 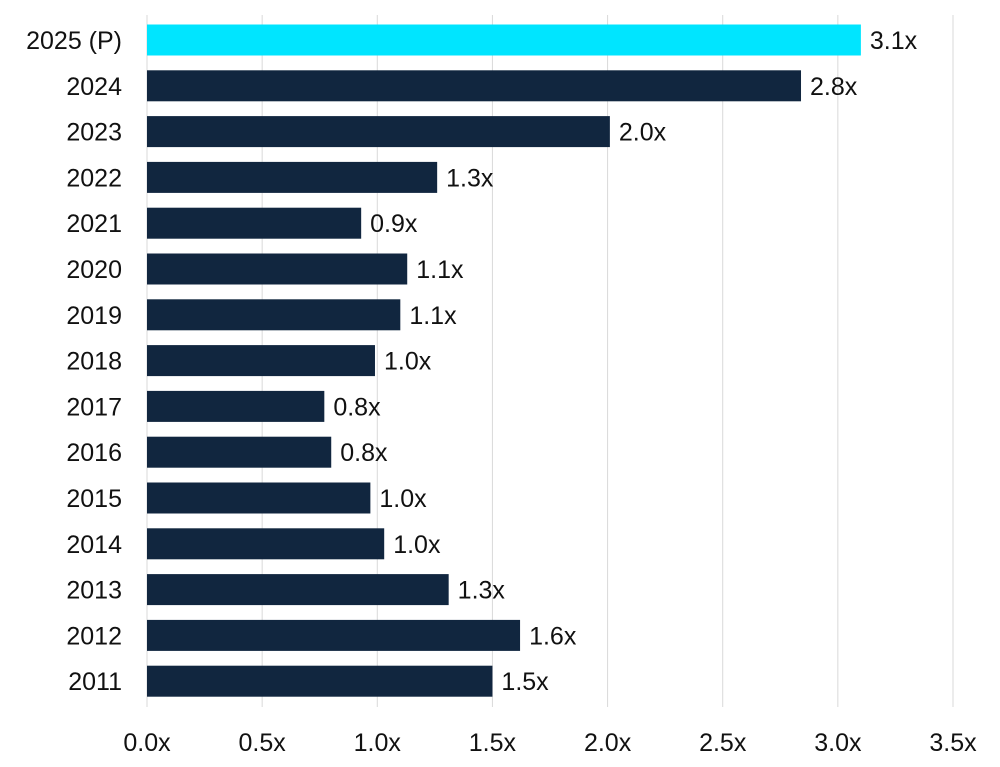 What do you see at coordinates (147, 743) in the screenshot?
I see `x-tick-label: 0.0x` at bounding box center [147, 743].